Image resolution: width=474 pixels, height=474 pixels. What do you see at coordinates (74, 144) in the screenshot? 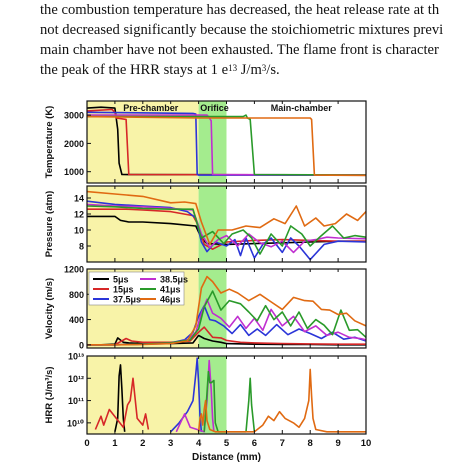
I see `y-tick-label: 2000` at bounding box center [74, 144].